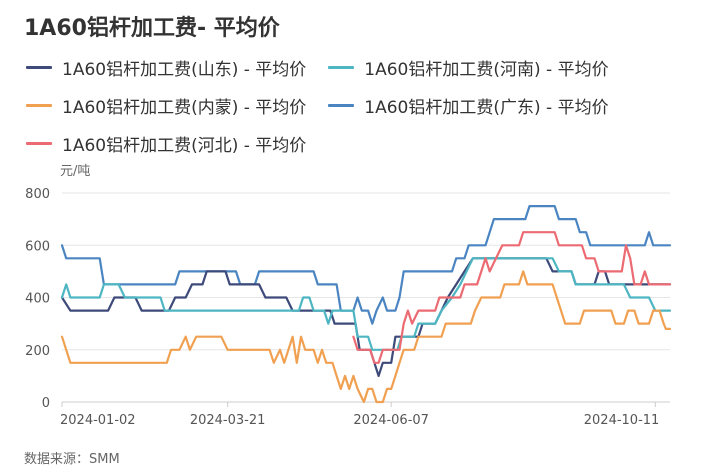 This screenshot has height=476, width=712. What do you see at coordinates (37, 194) in the screenshot?
I see `y-tick-label: 800` at bounding box center [37, 194].